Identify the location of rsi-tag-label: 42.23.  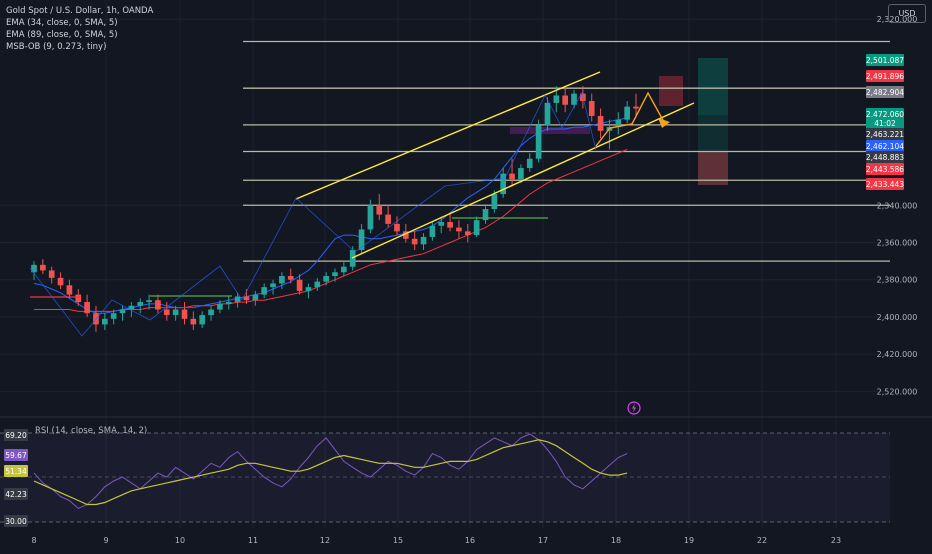
(16, 494).